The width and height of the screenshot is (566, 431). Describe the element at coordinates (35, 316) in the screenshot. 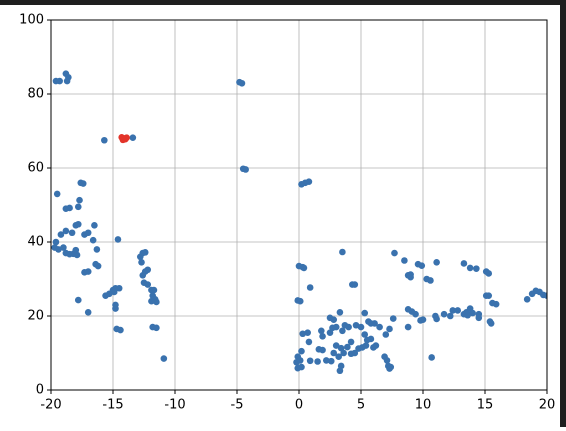

I see `y-tick-label: 20` at that location.